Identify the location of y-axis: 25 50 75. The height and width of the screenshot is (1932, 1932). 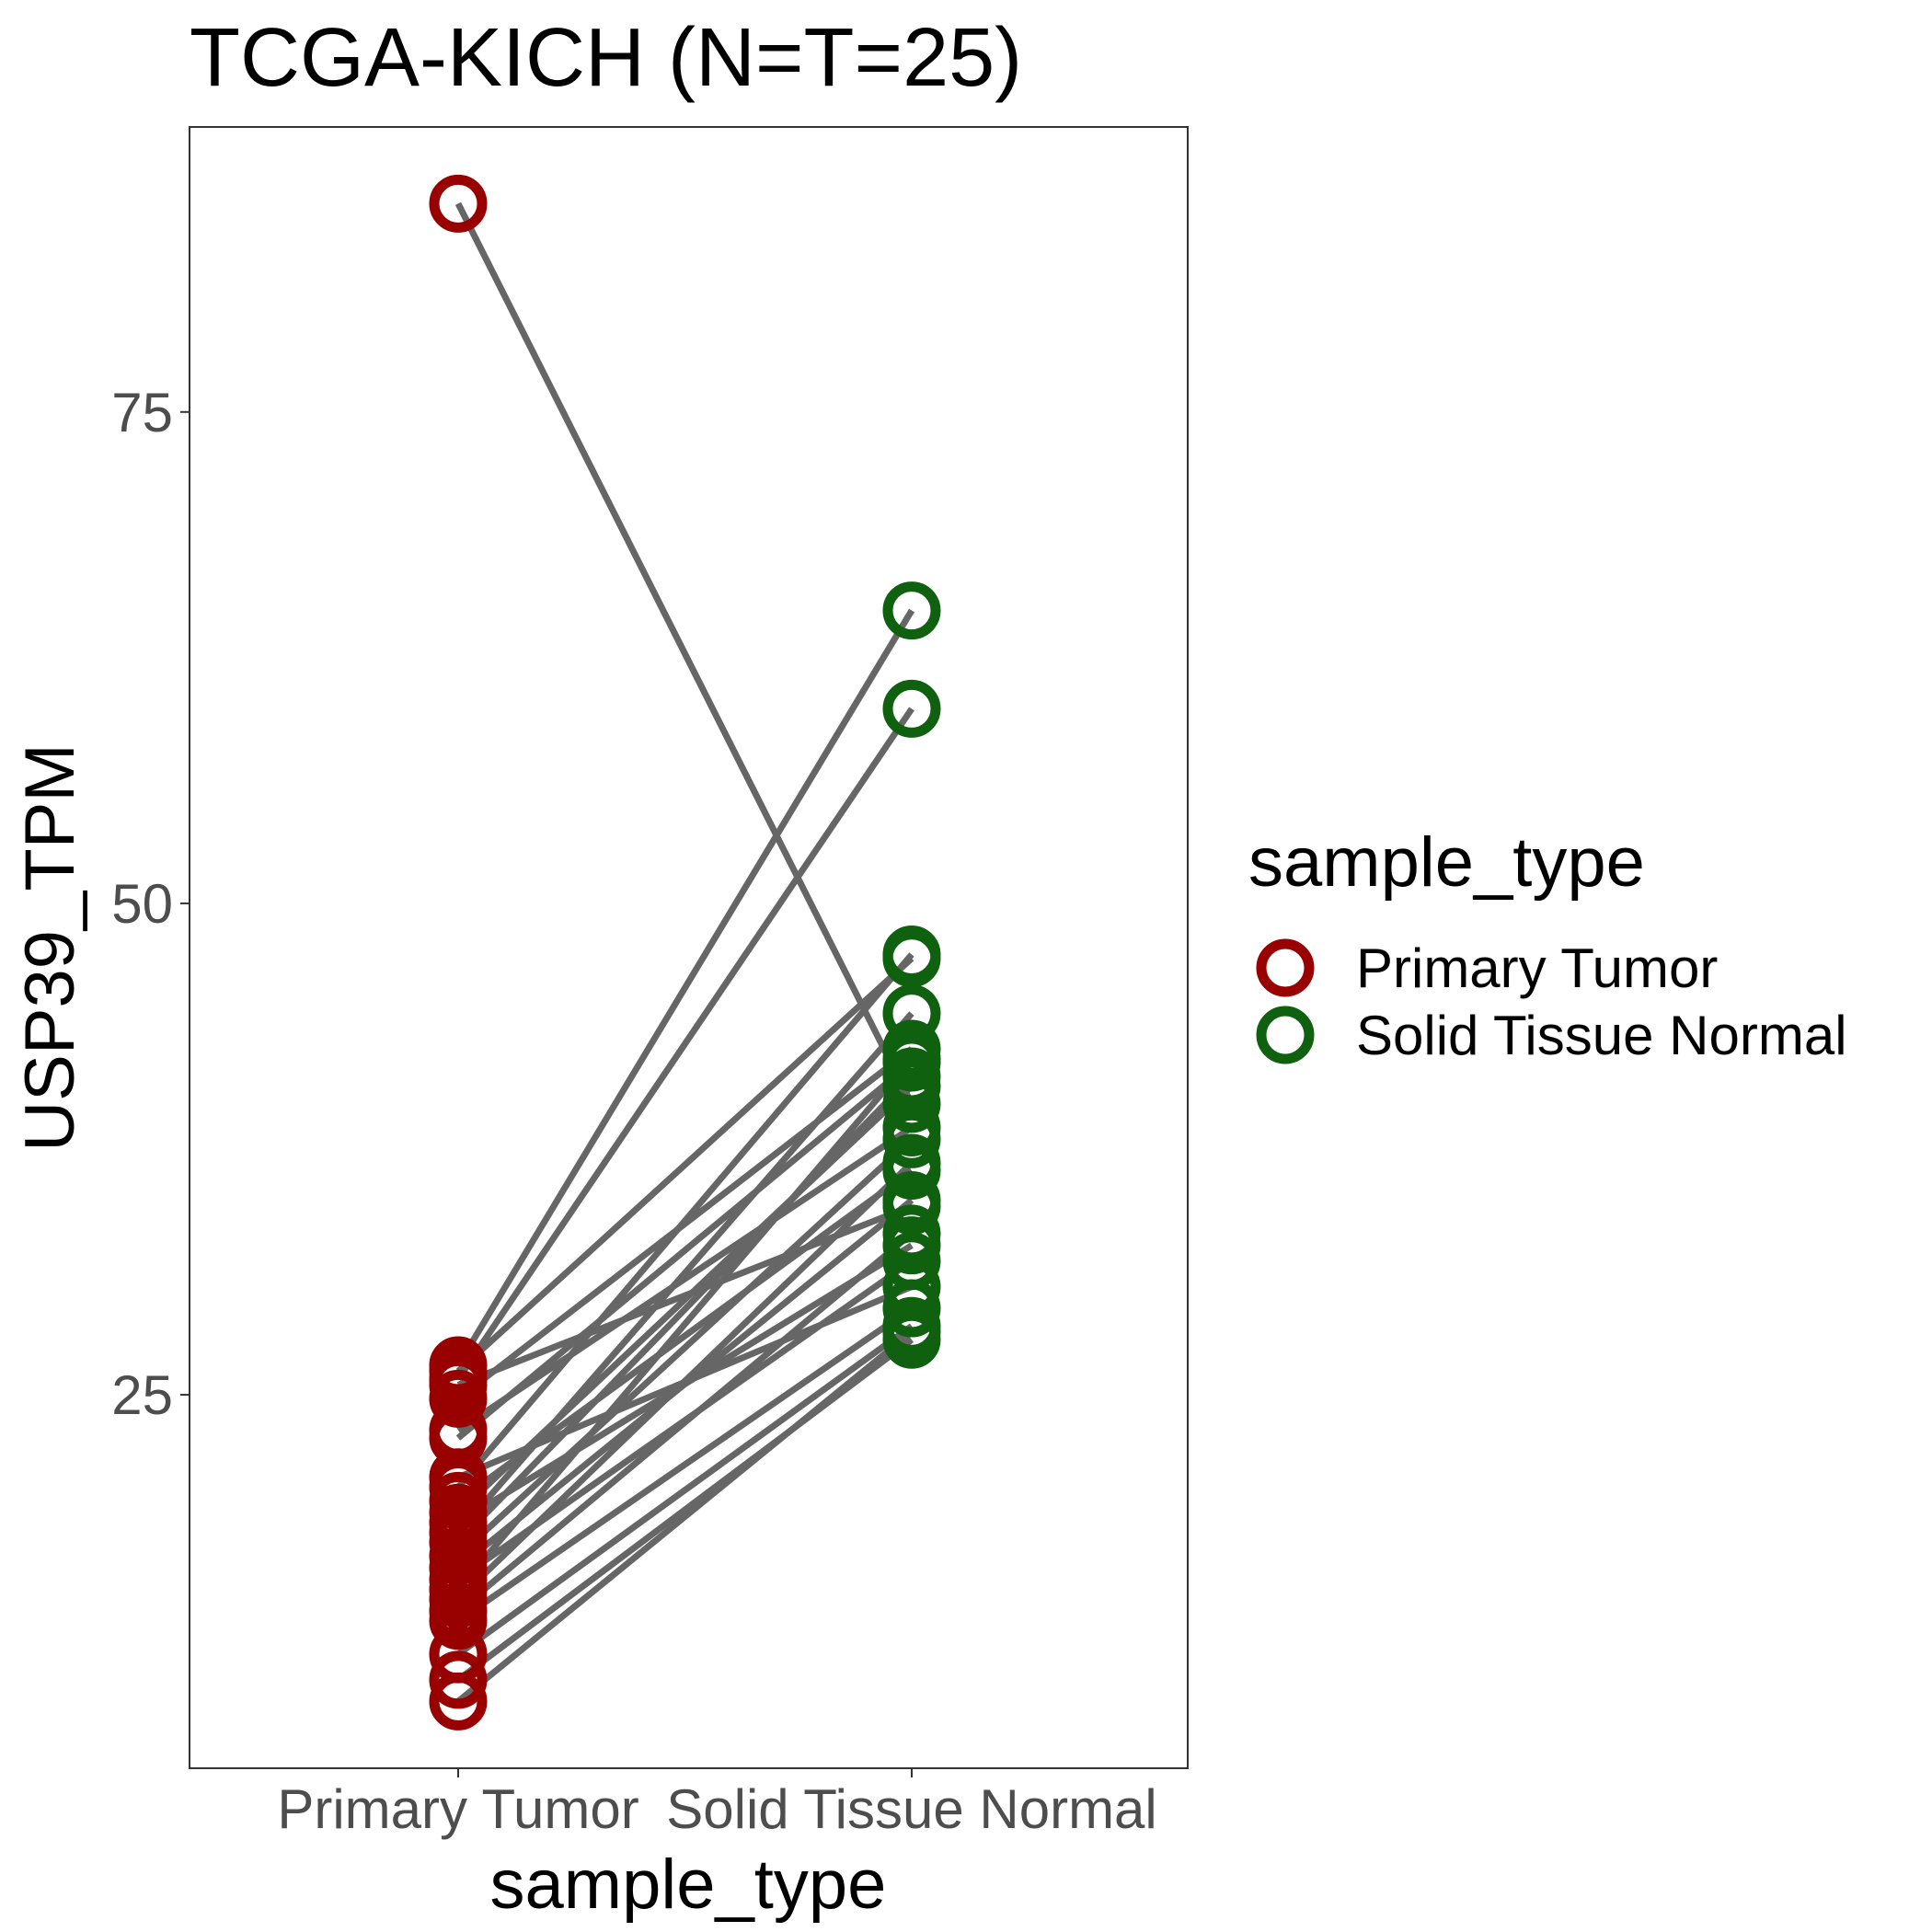
(150, 904).